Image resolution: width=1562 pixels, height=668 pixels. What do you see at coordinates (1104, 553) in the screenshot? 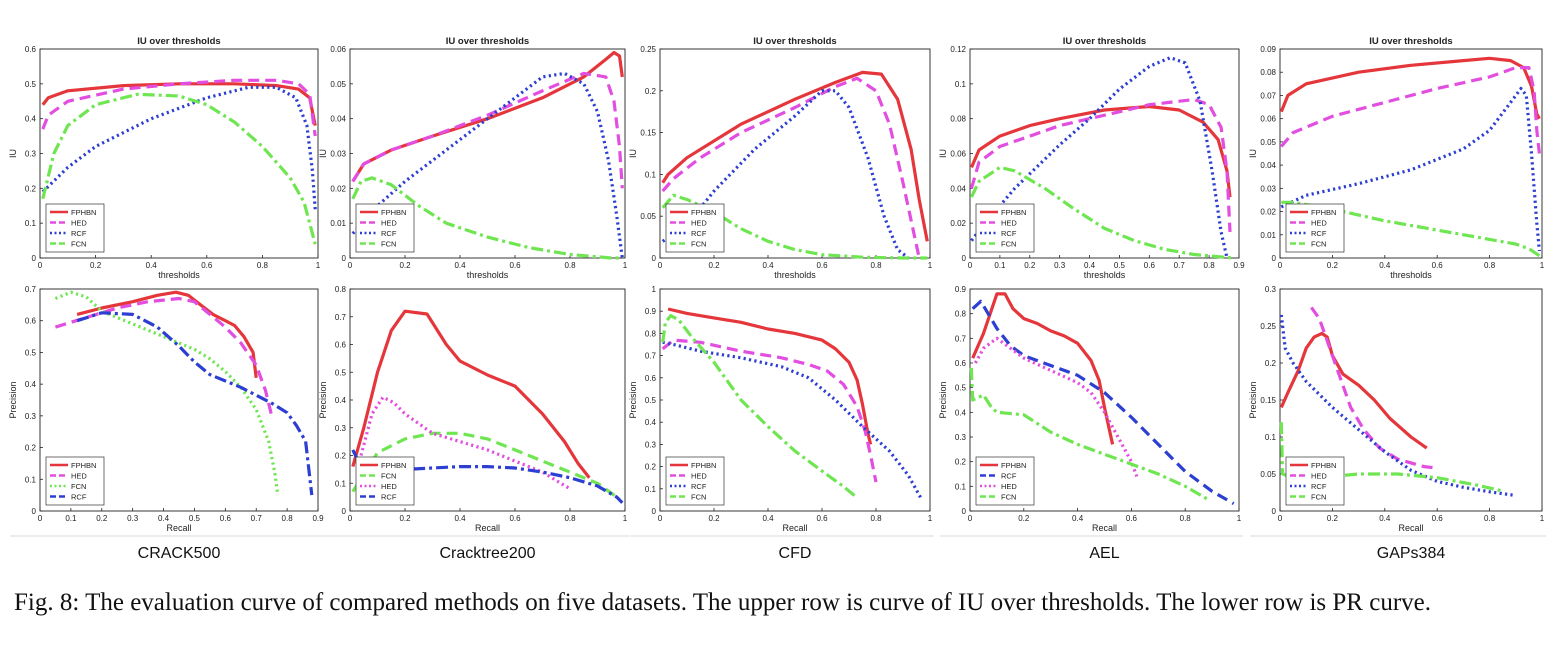
I see `dataset-name: AEL` at bounding box center [1104, 553].